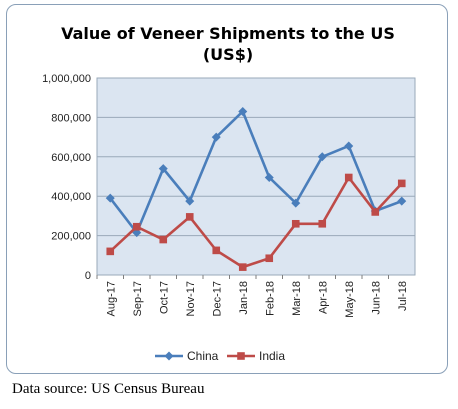 The image size is (458, 409). What do you see at coordinates (88, 276) in the screenshot?
I see `y-tick-label: 0` at bounding box center [88, 276].